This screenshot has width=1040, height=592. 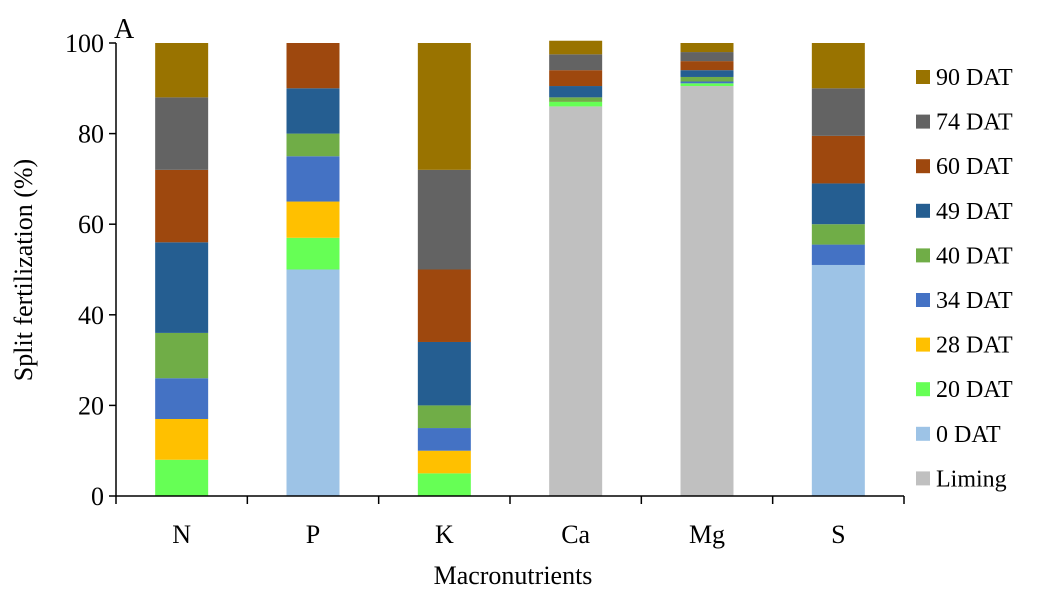 I want to click on y-ticks: 0 20 40 60 80 100, so click(x=90, y=270).